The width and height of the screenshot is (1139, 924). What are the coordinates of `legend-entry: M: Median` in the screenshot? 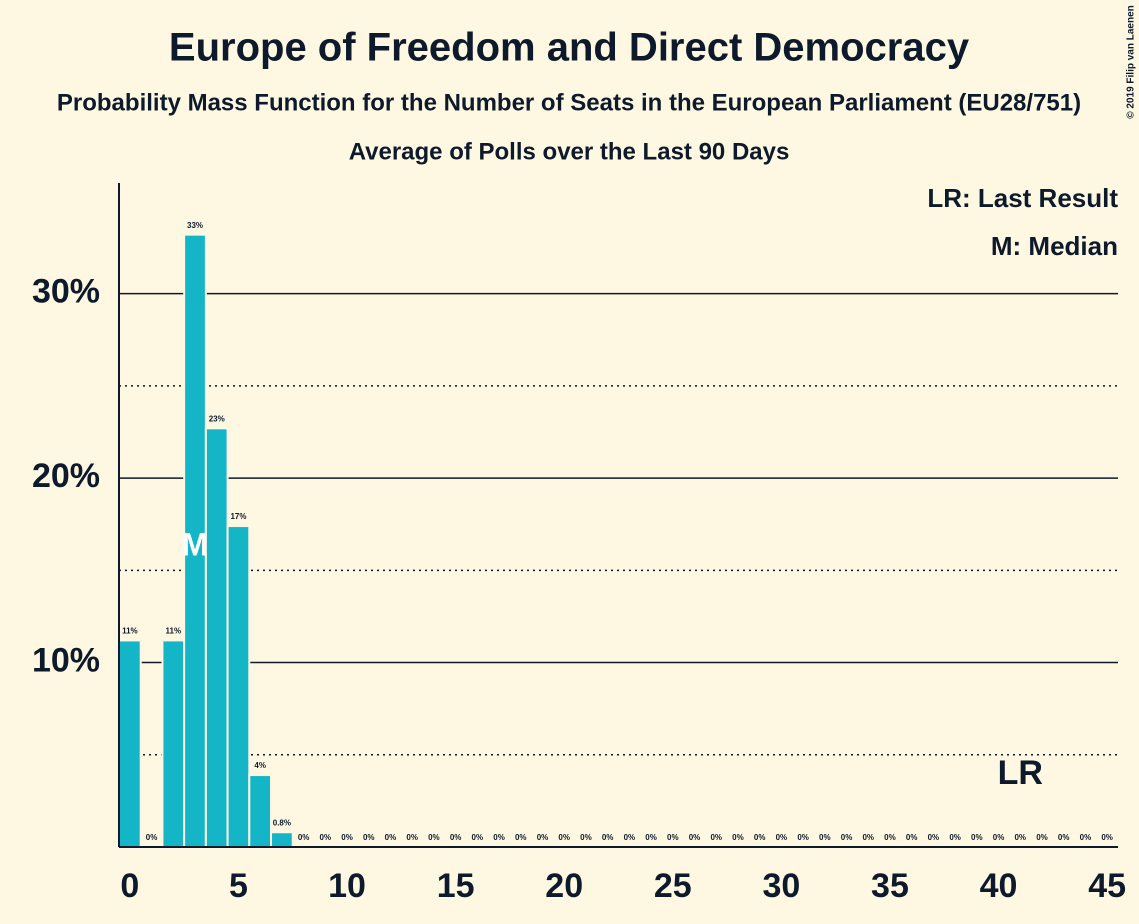 It's located at (1054, 246).